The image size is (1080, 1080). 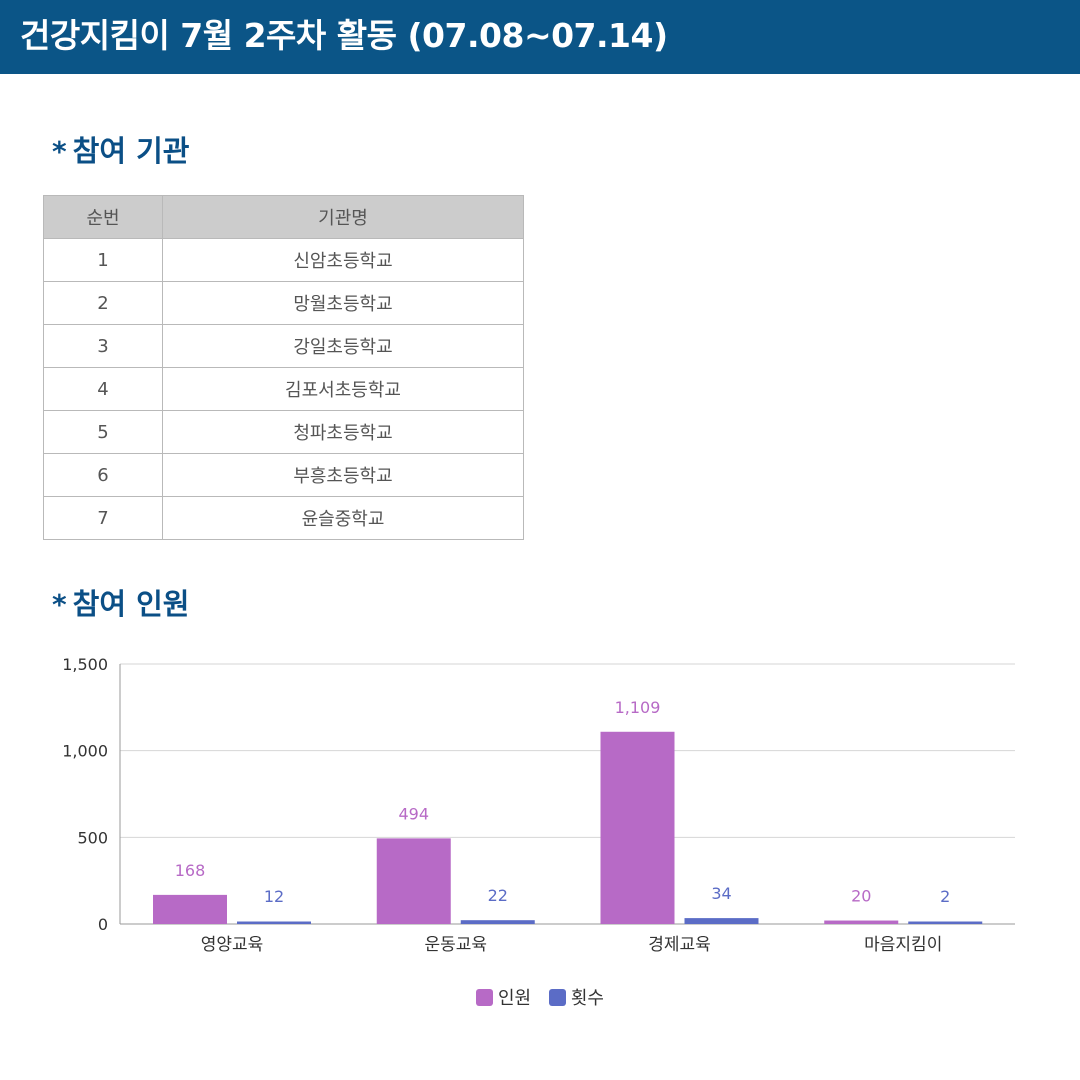 What do you see at coordinates (103, 924) in the screenshot?
I see `y-tick-label: 0` at bounding box center [103, 924].